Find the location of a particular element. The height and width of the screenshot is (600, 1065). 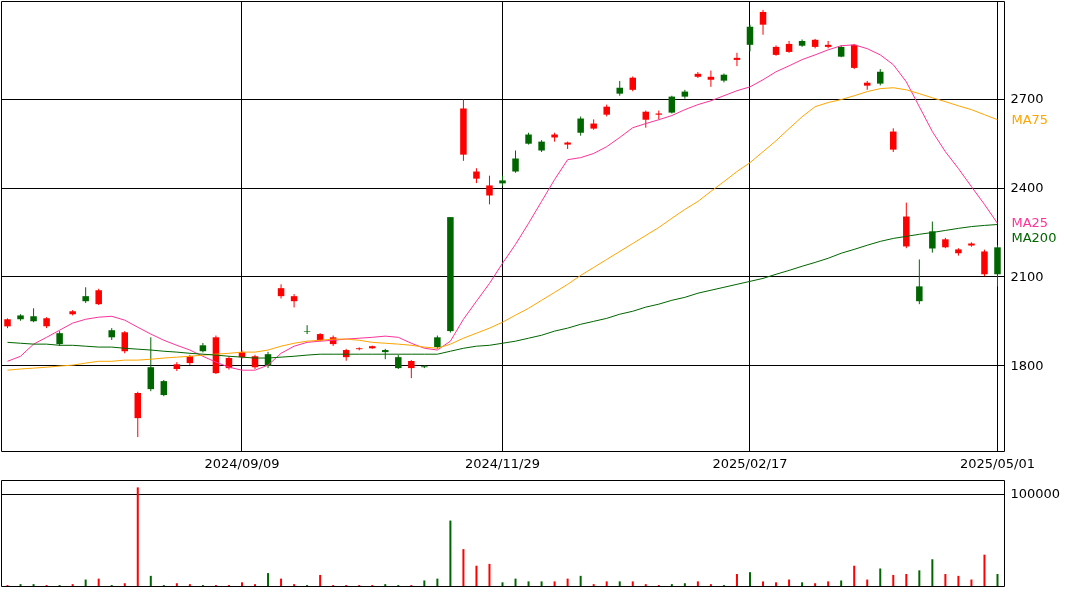

x-tick-label: 2025/05/01 is located at coordinates (997, 463).